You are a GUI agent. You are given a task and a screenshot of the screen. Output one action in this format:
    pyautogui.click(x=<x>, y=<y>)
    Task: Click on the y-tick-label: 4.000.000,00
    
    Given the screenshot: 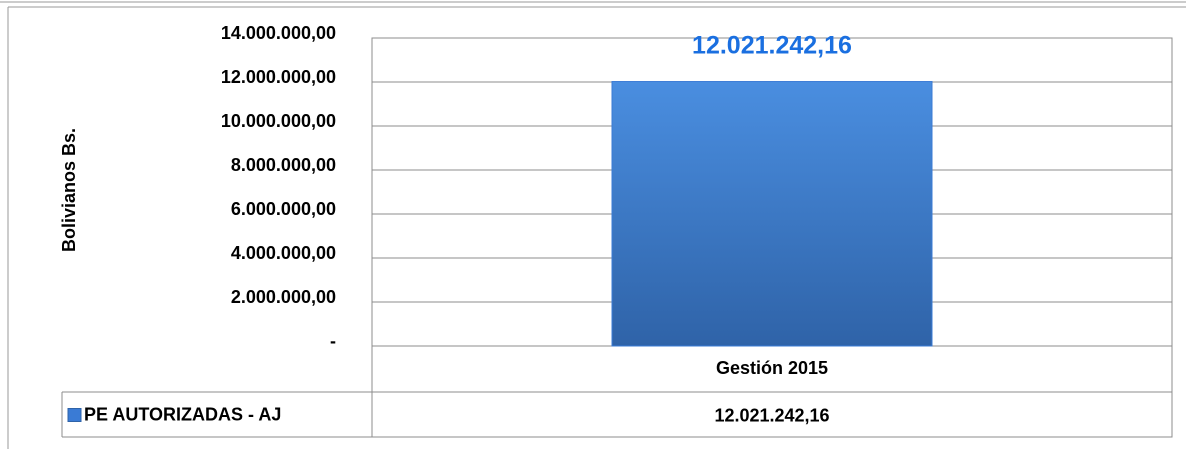 What is the action you would take?
    pyautogui.click(x=283, y=253)
    